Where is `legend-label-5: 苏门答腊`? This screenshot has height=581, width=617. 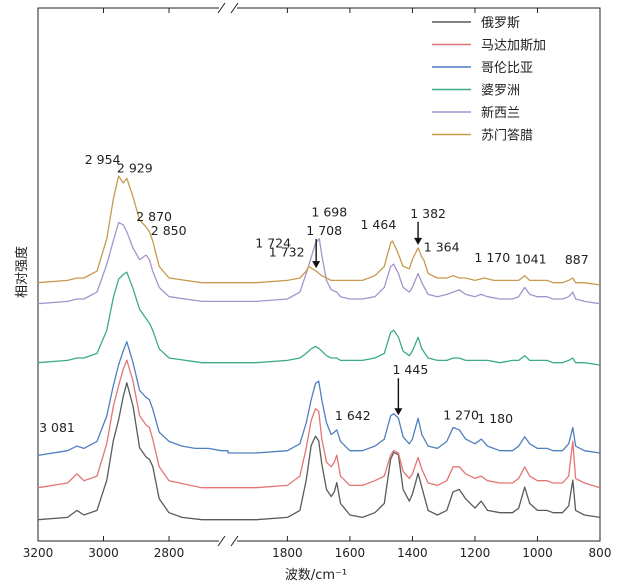
legend-label-5: 苏门答腊 is located at coordinates (507, 136).